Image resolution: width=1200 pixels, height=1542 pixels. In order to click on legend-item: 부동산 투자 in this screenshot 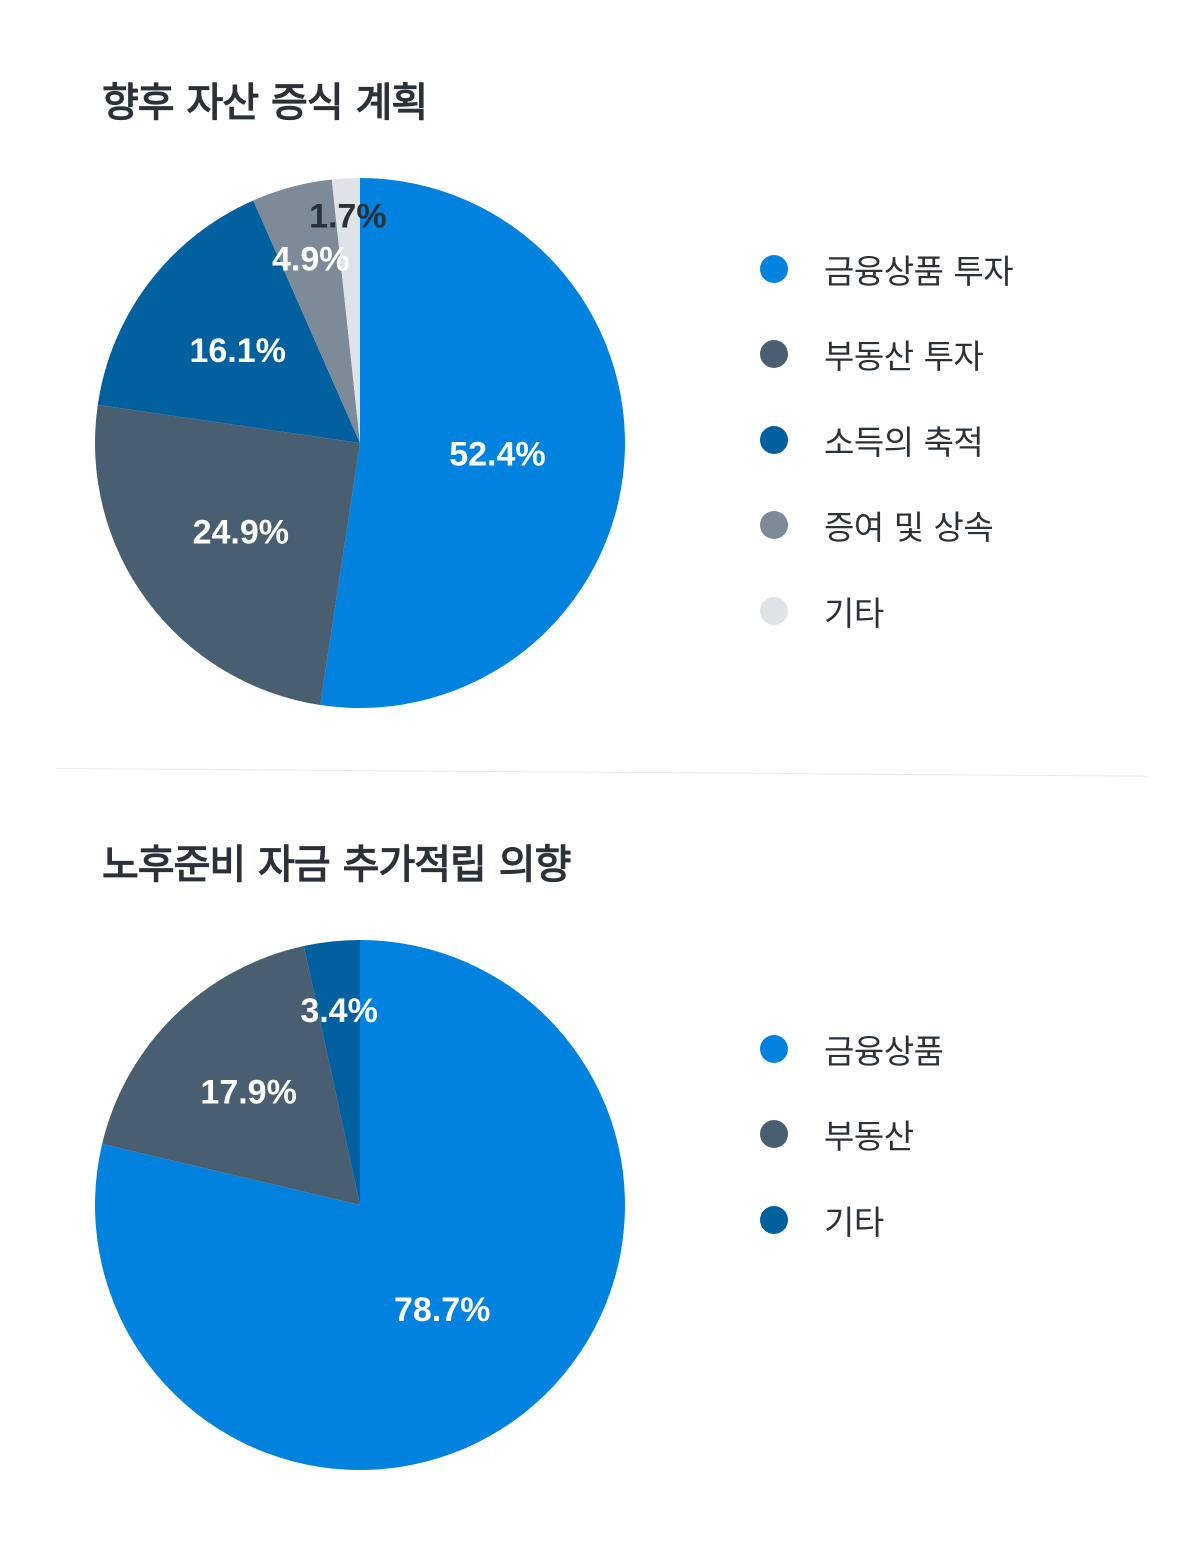, I will do `click(886, 355)`.